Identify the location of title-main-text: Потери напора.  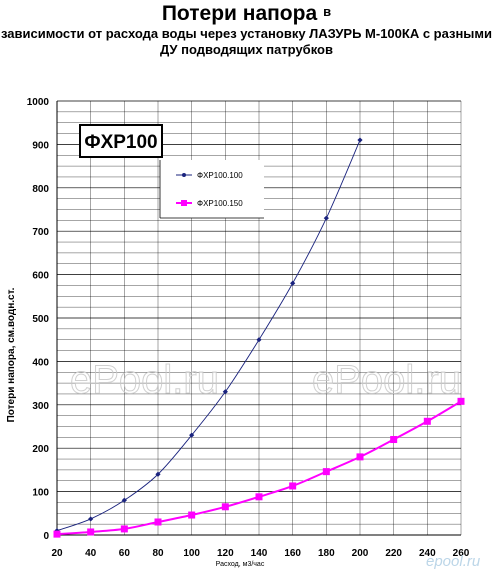
(239, 13).